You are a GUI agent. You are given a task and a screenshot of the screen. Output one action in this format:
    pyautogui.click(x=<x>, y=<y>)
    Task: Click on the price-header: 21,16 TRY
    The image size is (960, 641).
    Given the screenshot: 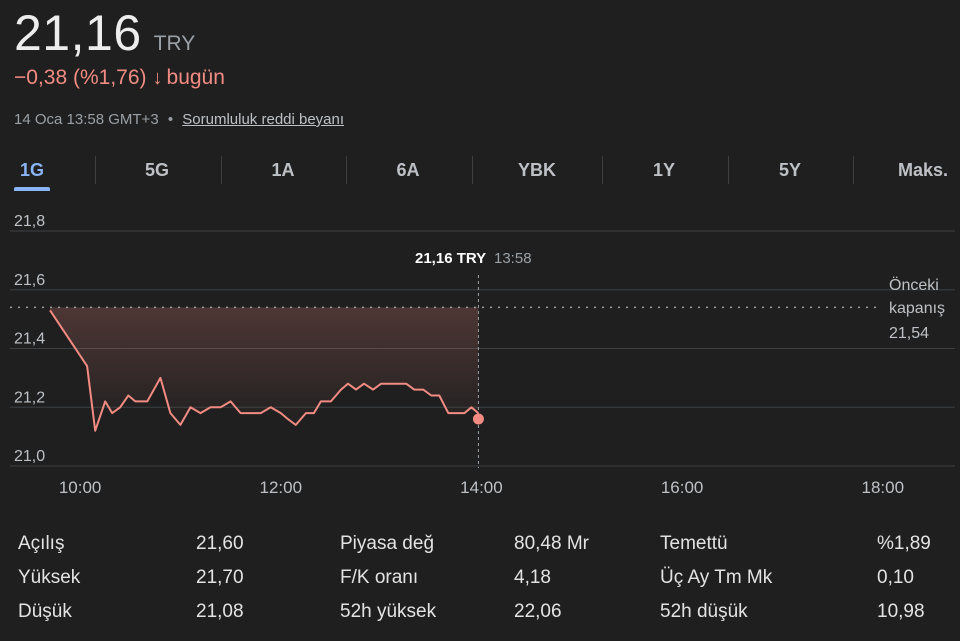 What is the action you would take?
    pyautogui.click(x=104, y=33)
    